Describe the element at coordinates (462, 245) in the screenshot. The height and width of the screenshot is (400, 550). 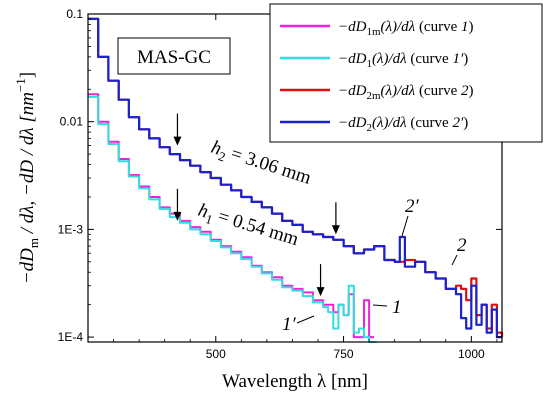
I see `curve-label: 2` at that location.